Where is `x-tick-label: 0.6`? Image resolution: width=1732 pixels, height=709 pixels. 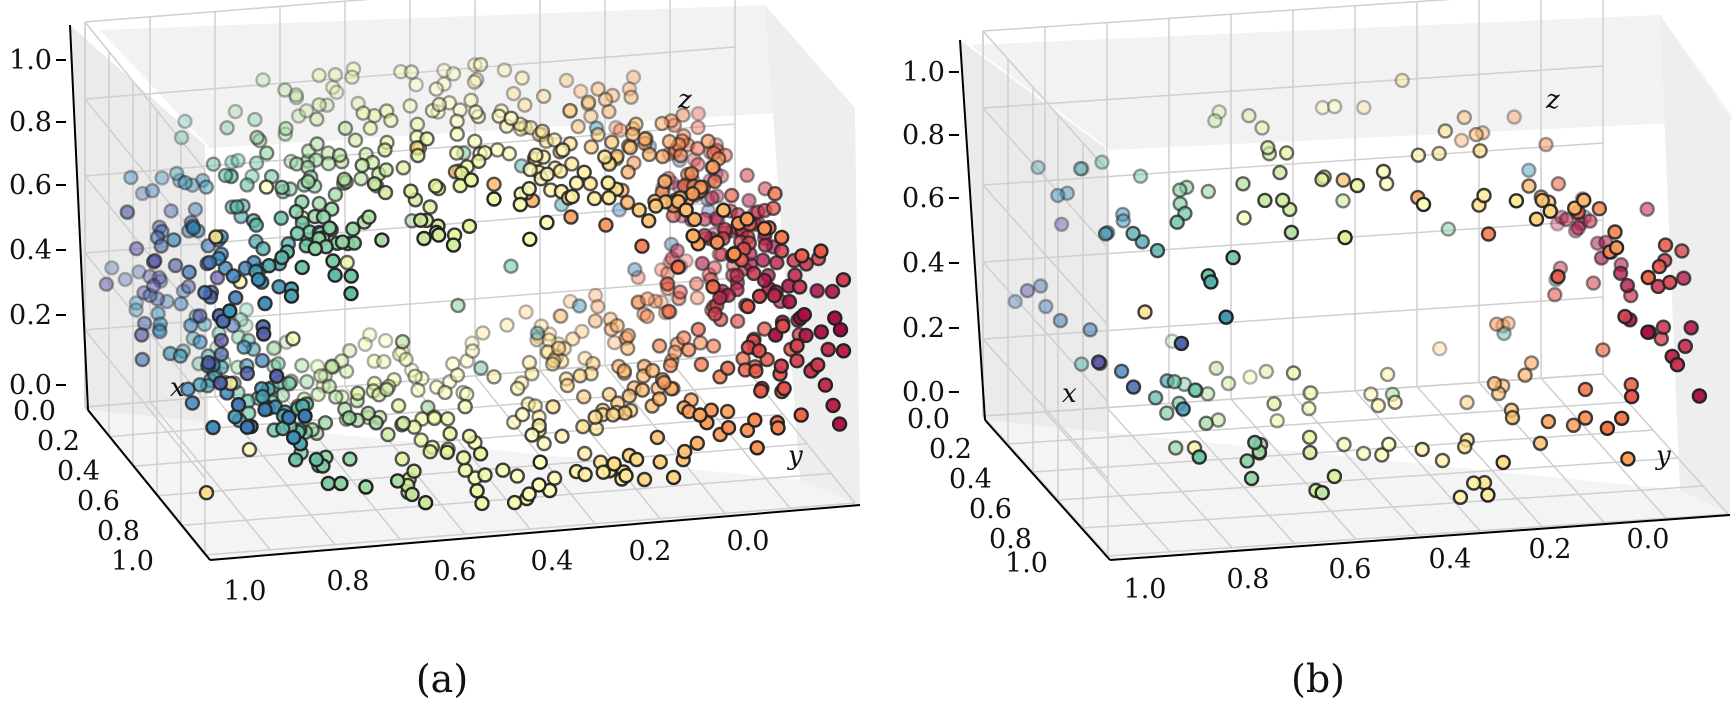 x-tick-label: 0.6 is located at coordinates (1350, 569).